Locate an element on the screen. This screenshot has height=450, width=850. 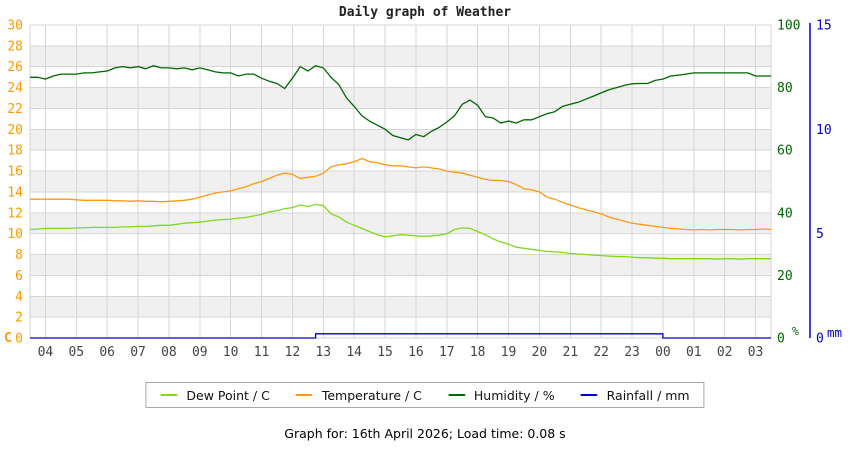
rainfall-line-swatch is located at coordinates (589, 395).